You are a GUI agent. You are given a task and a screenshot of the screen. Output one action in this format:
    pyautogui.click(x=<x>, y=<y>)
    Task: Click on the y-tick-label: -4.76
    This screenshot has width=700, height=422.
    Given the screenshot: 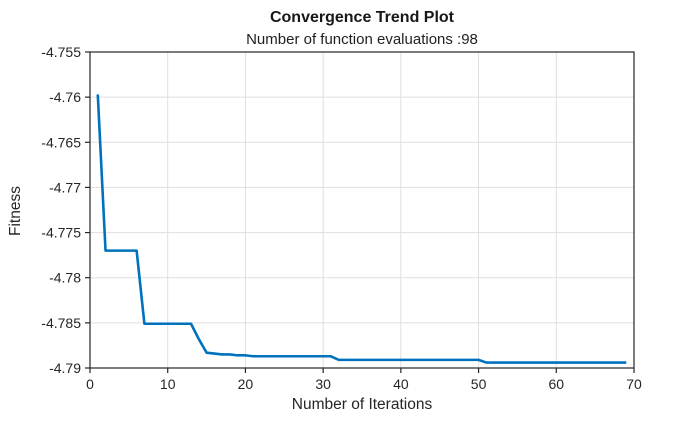 What is the action you would take?
    pyautogui.click(x=65, y=97)
    